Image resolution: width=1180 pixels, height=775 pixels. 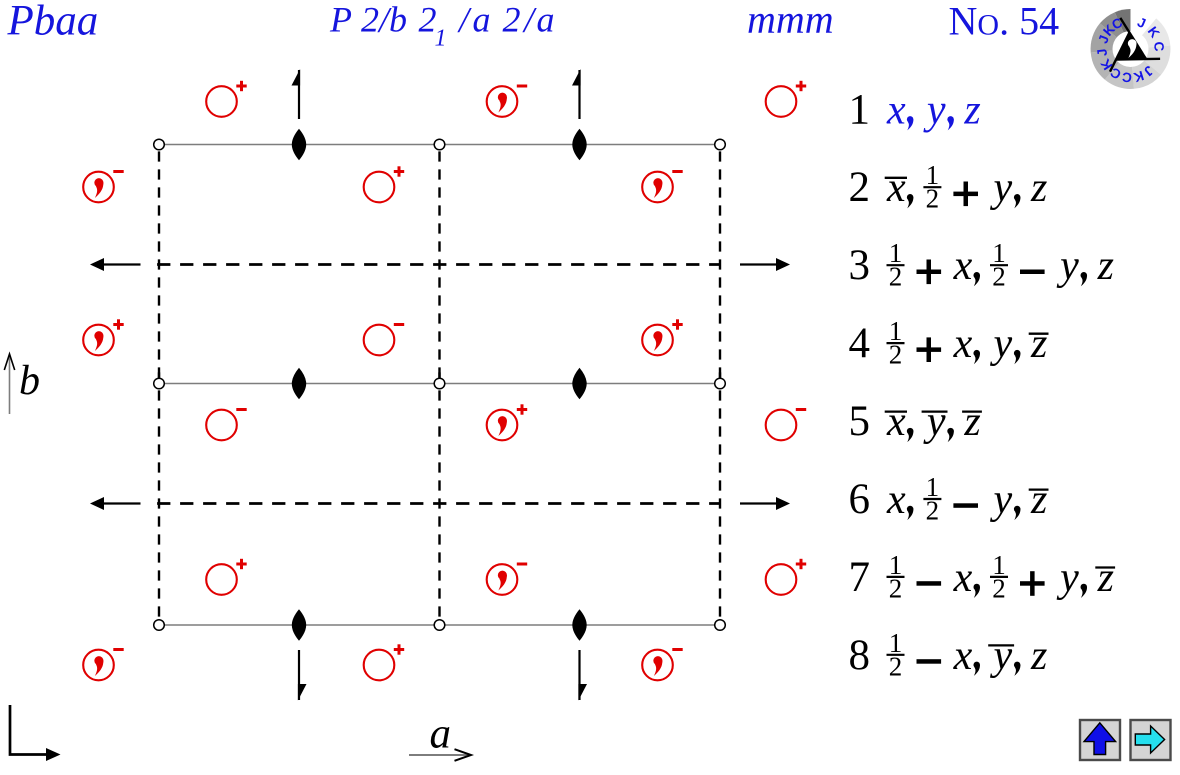 I want to click on svg-text: 6, so click(x=860, y=499).